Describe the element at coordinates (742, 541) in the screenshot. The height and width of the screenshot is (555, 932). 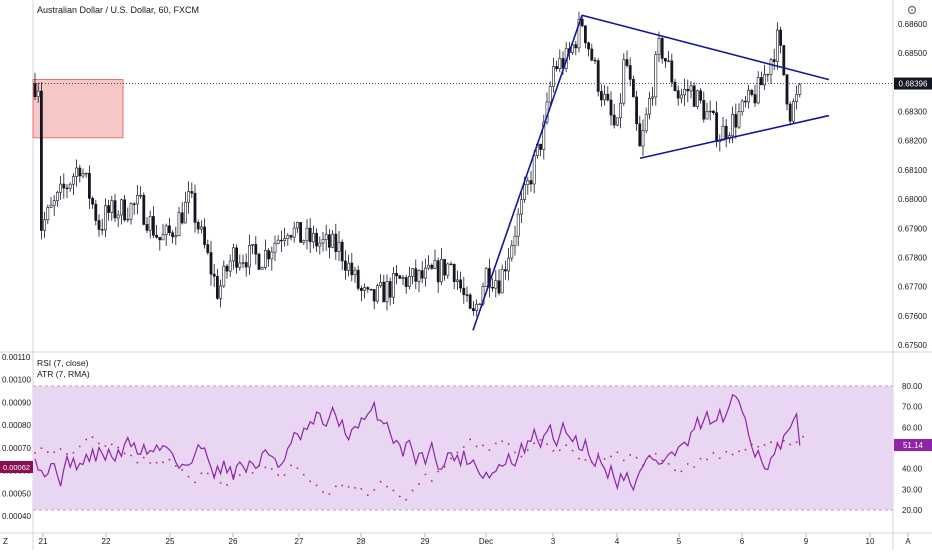
I see `time-tick-label: 6` at that location.